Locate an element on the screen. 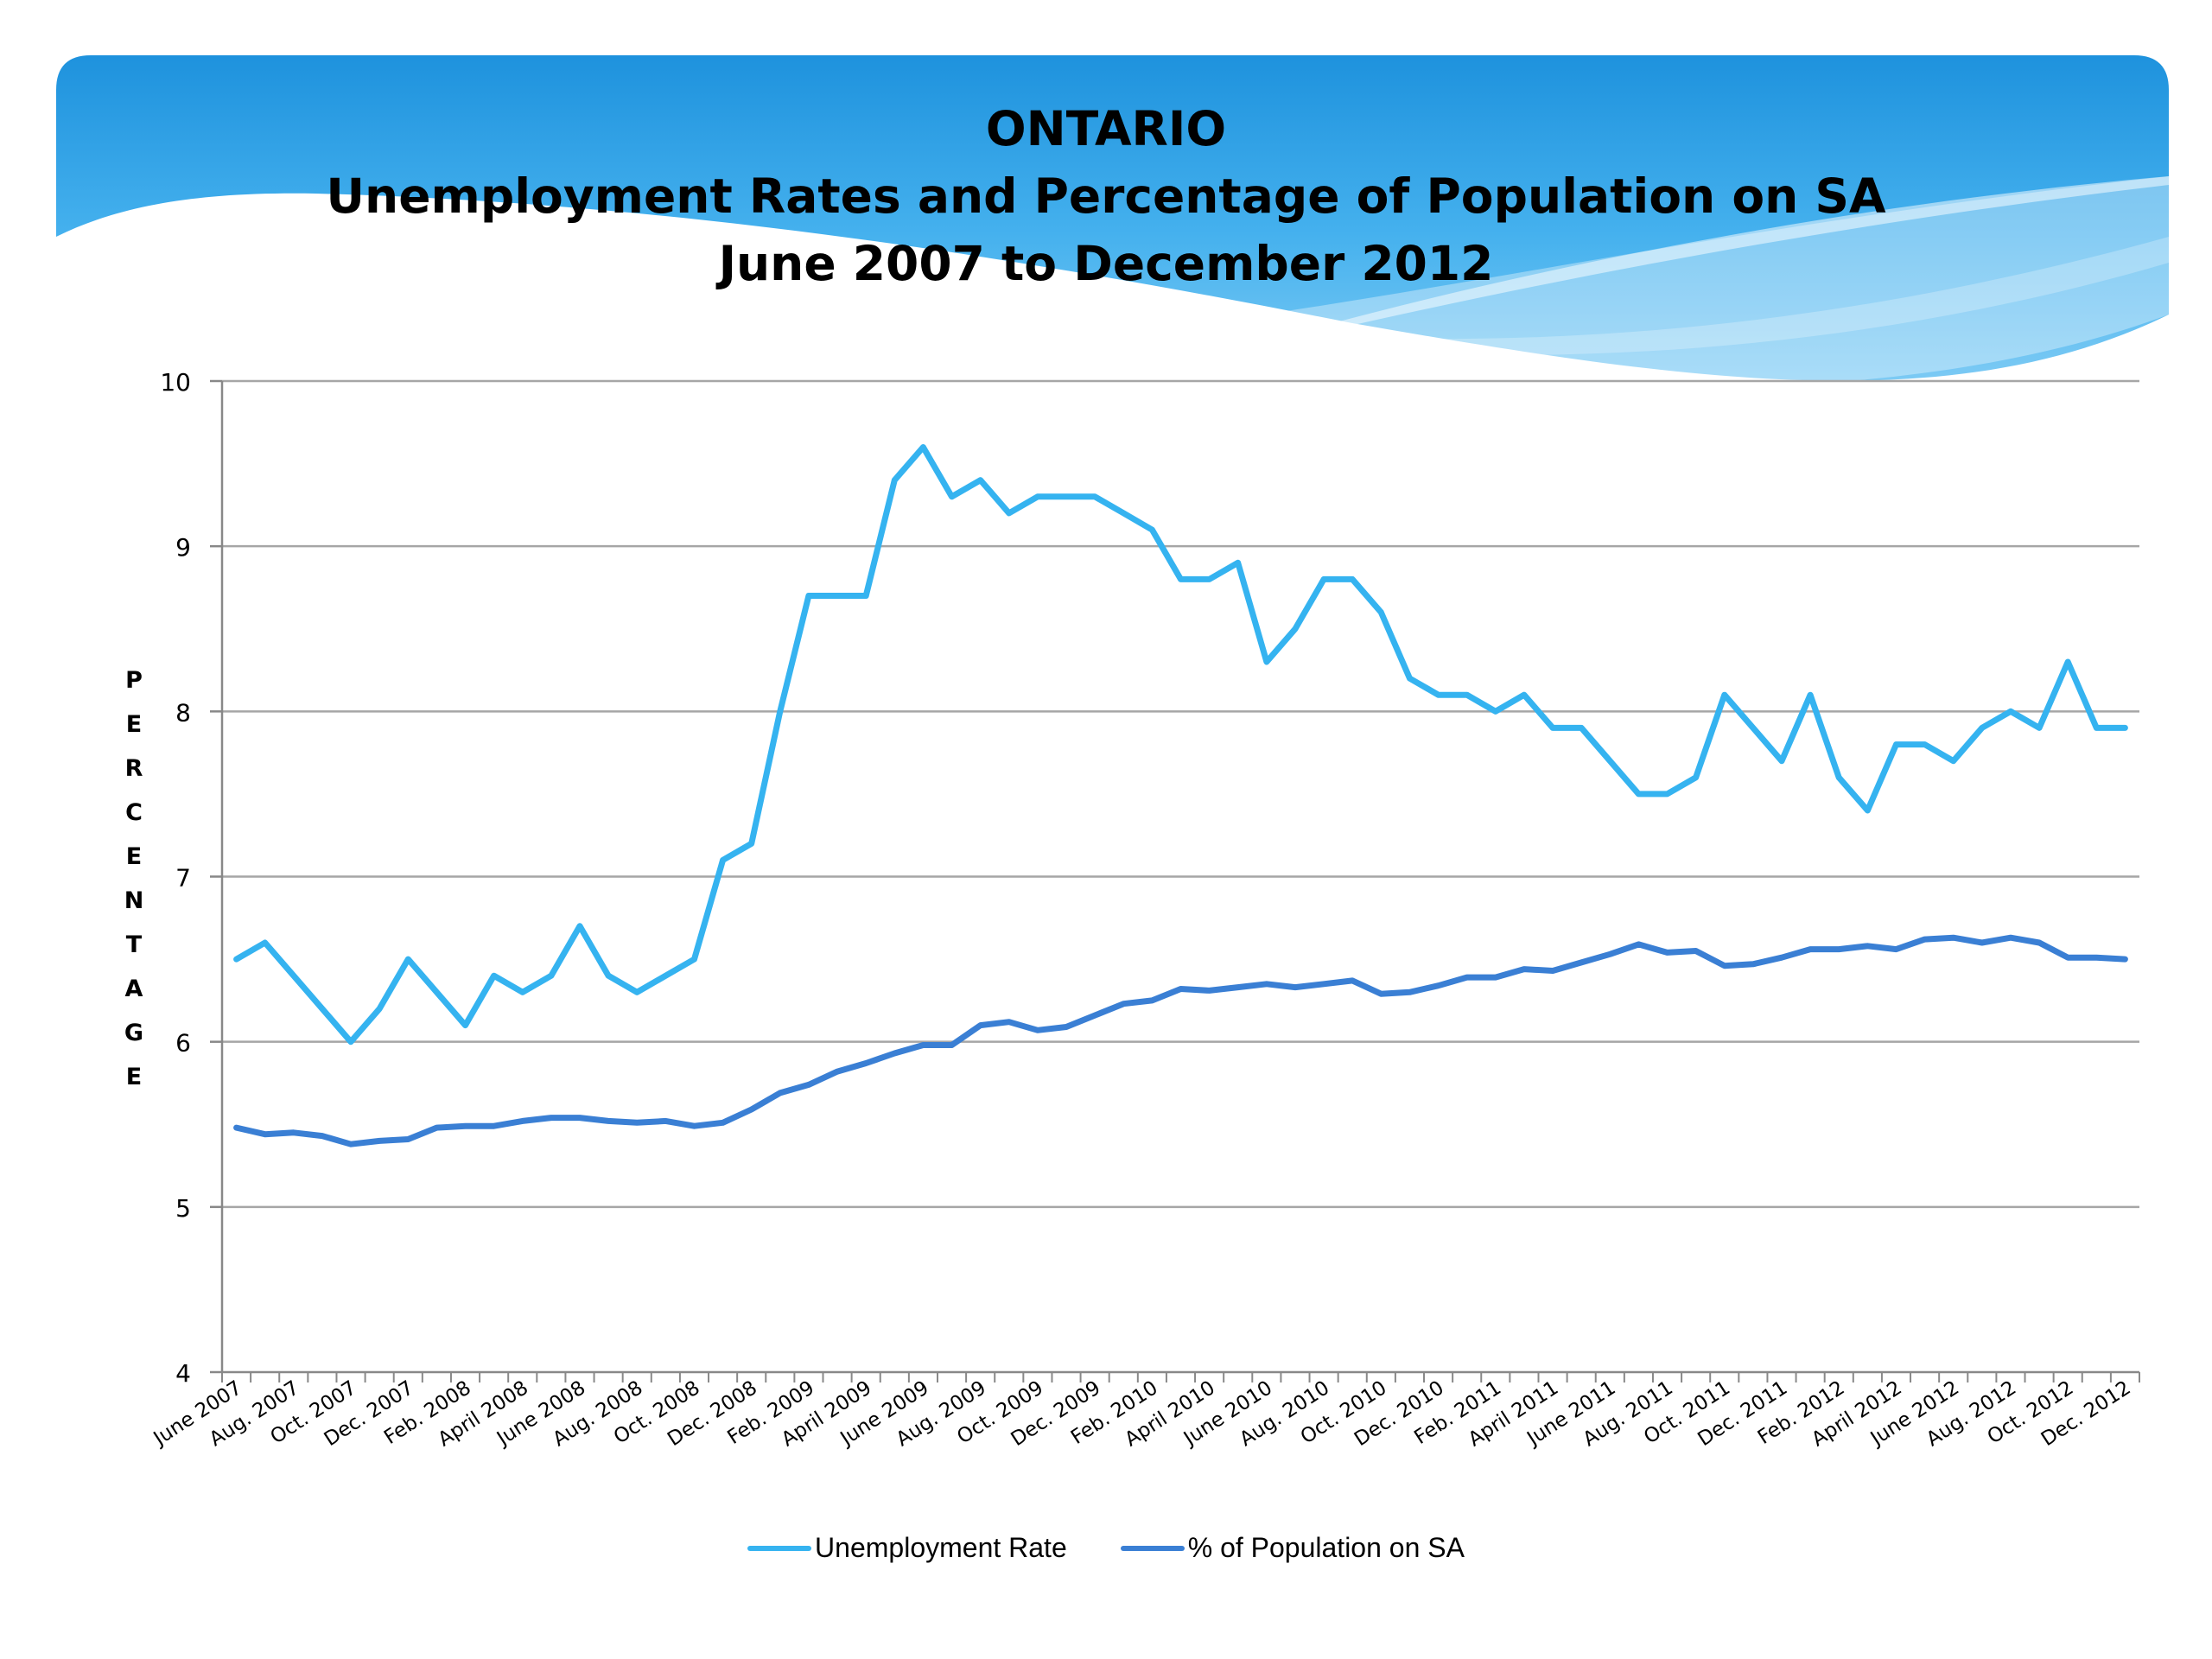 Image resolution: width=2212 pixels, height=1659 pixels. y-axis-ticks: 4 5 6 7 8 9 10 is located at coordinates (191, 878).